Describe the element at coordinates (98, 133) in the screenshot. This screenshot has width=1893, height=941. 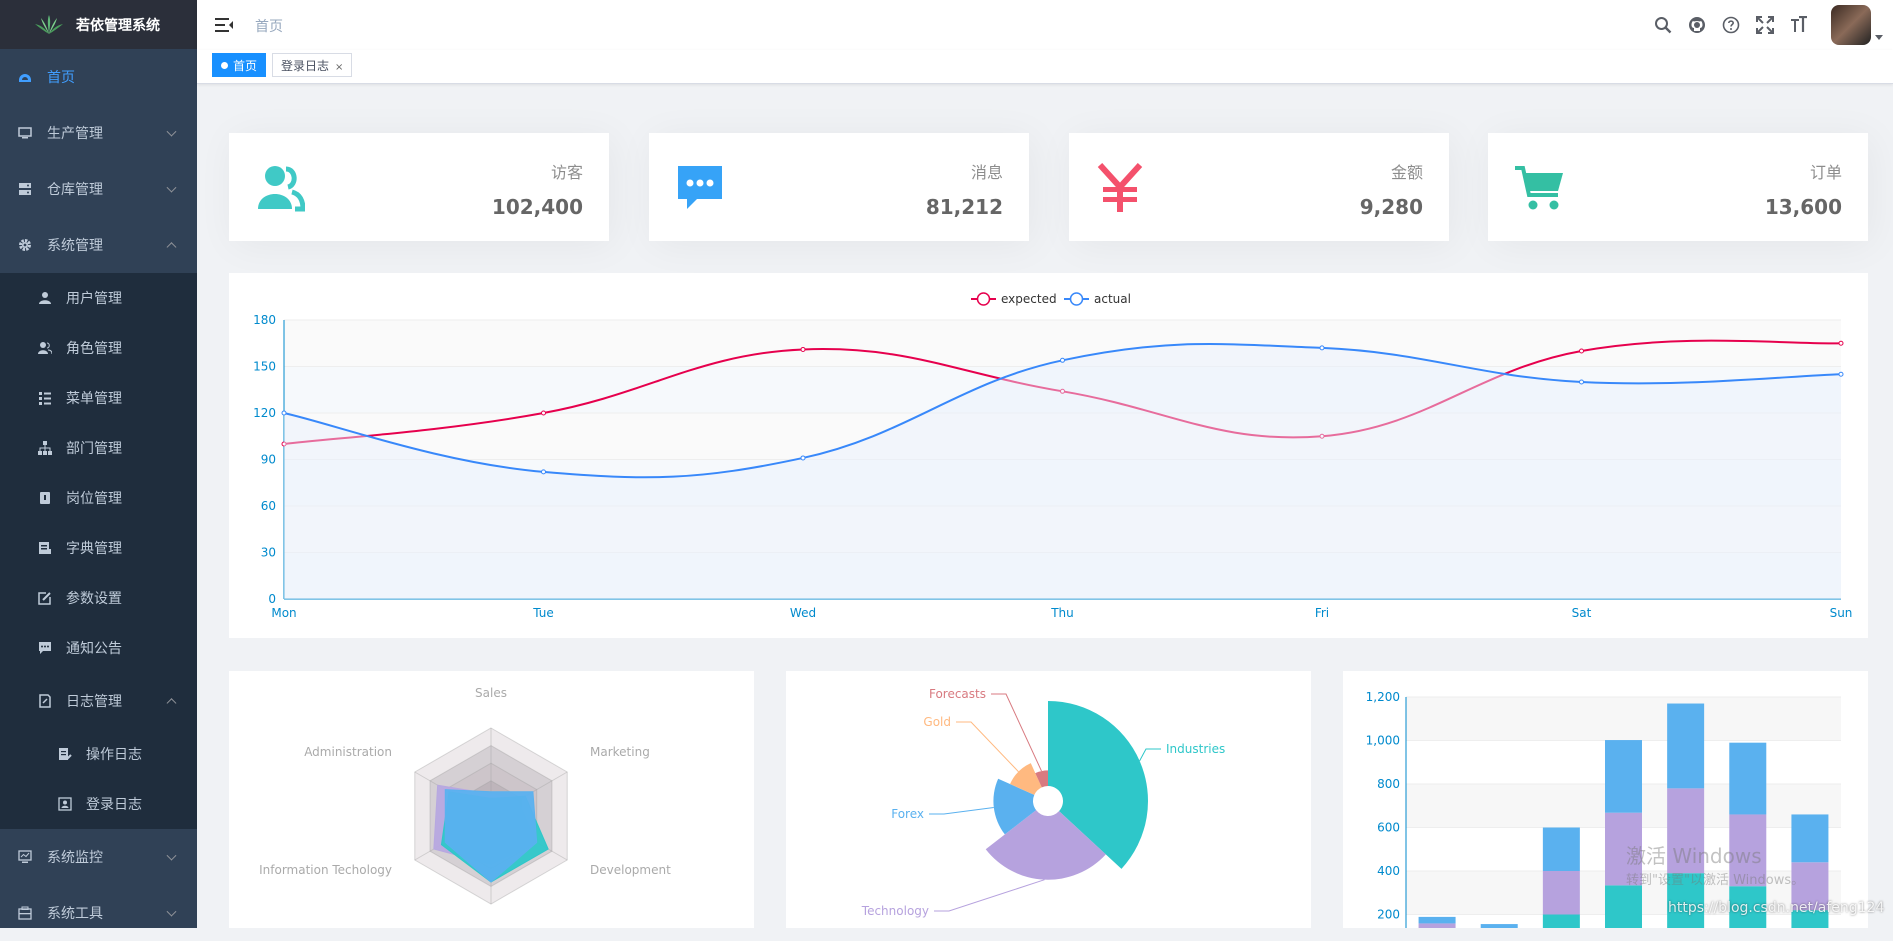
I see `sidebar-item-production: 生产管理` at that location.